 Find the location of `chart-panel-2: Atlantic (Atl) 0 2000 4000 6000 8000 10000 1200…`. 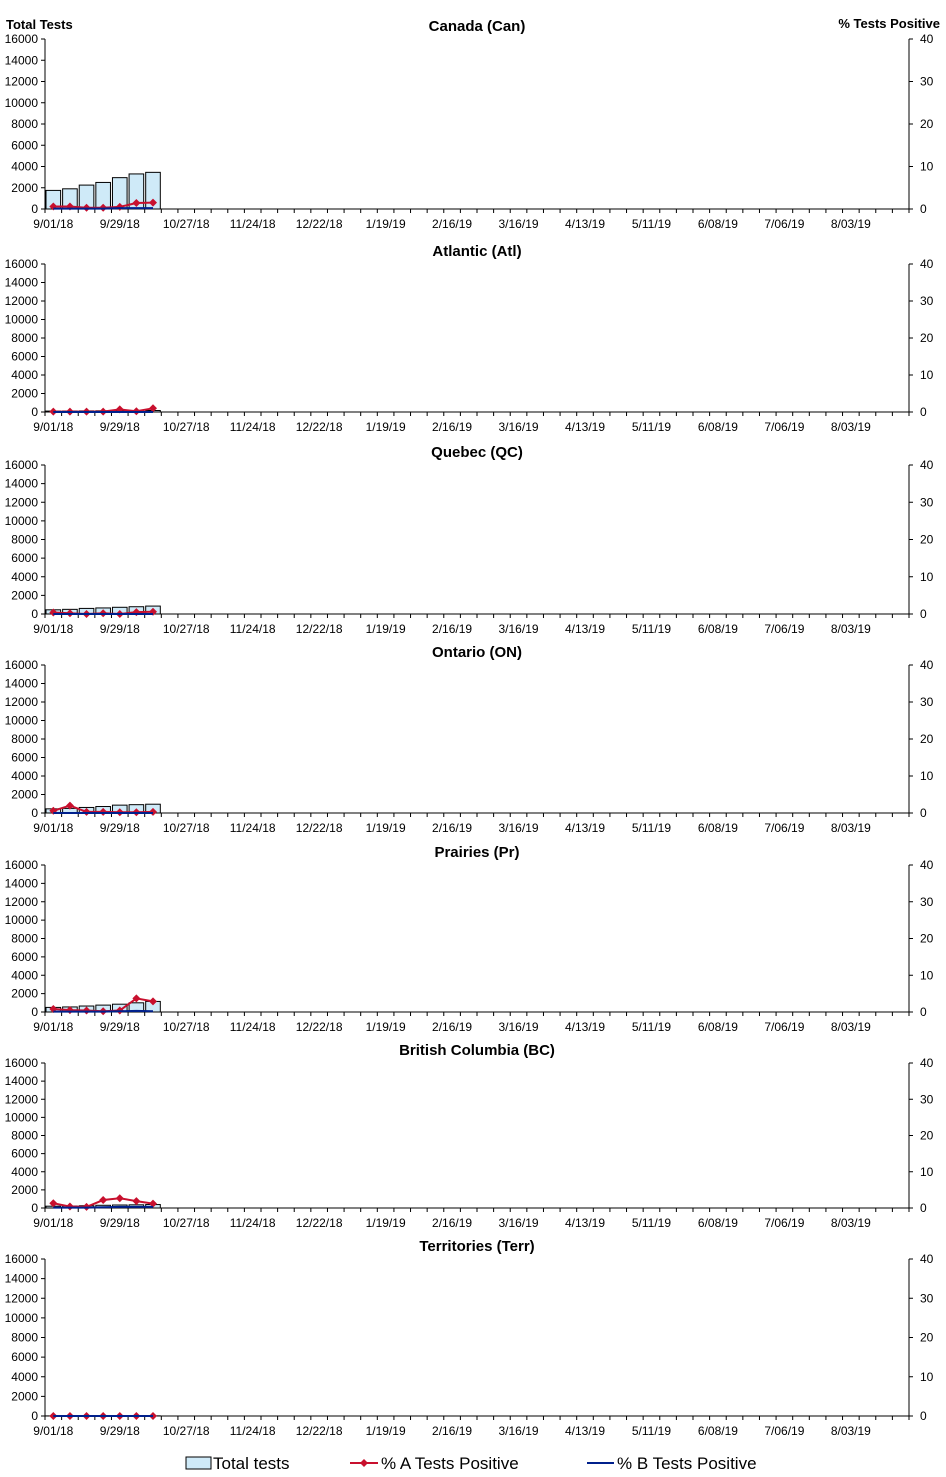

chart-panel-2: Atlantic (Atl) 0 2000 4000 6000 8000 10000 1200… is located at coordinates (469, 338).